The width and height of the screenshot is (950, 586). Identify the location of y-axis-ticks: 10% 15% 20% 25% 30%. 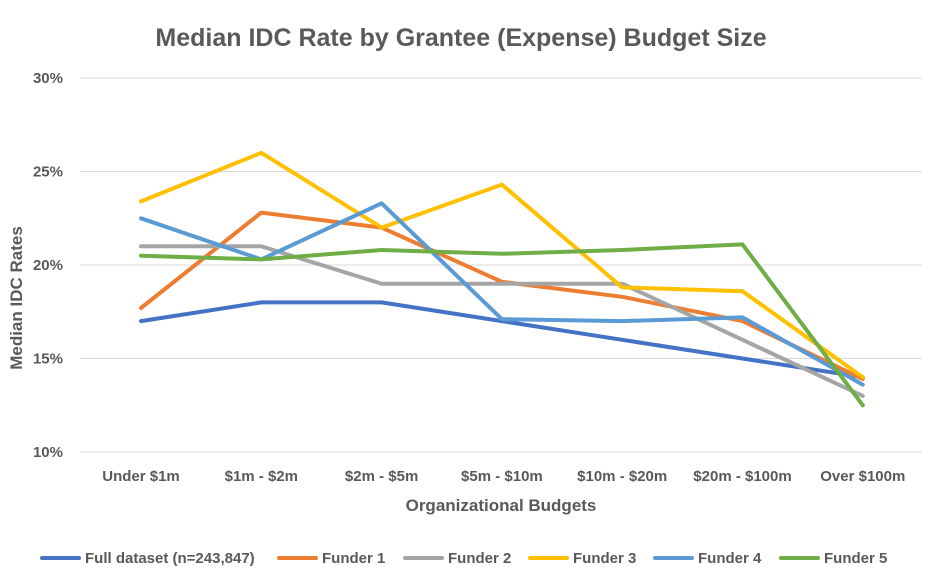
(48, 265).